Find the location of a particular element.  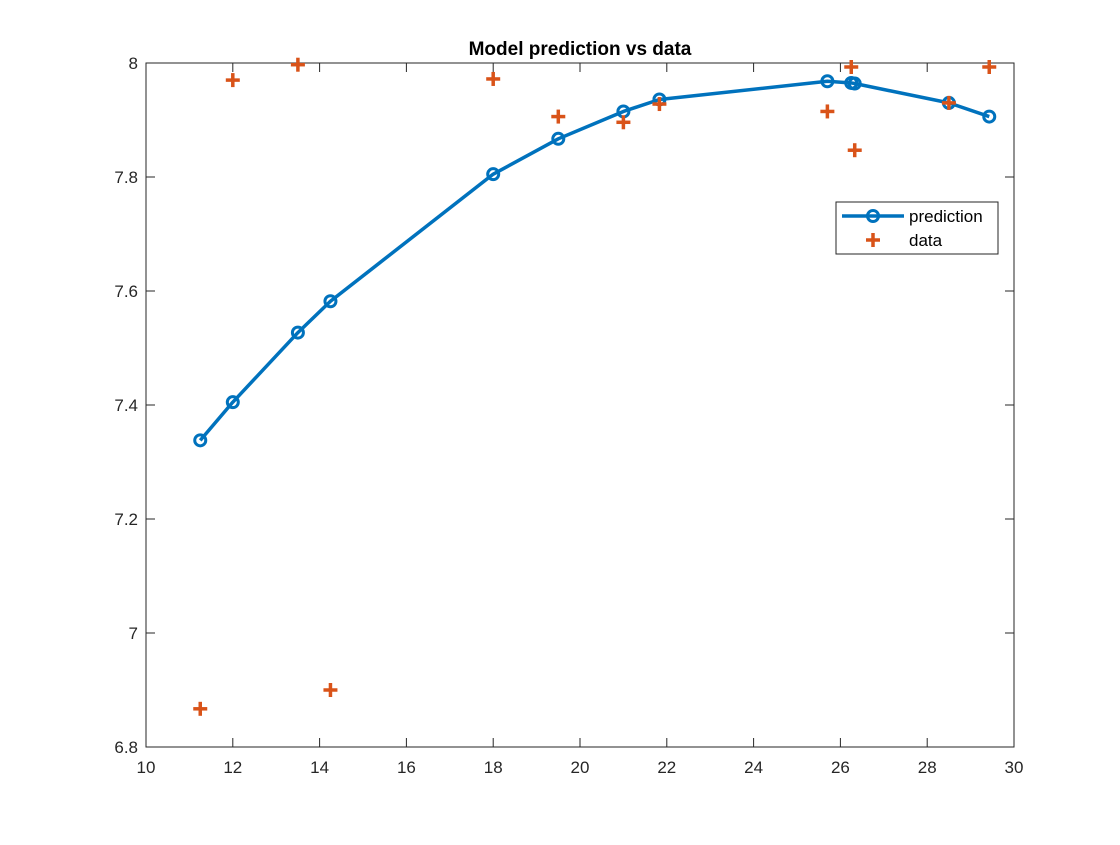

legend: prediction data is located at coordinates (917, 228).